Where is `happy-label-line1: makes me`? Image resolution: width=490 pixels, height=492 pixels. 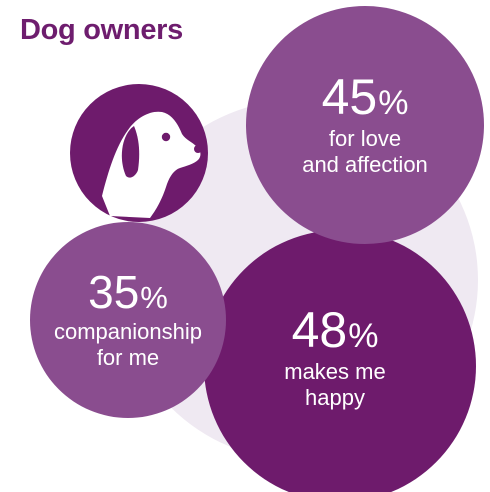 happy-label-line1: makes me is located at coordinates (335, 371).